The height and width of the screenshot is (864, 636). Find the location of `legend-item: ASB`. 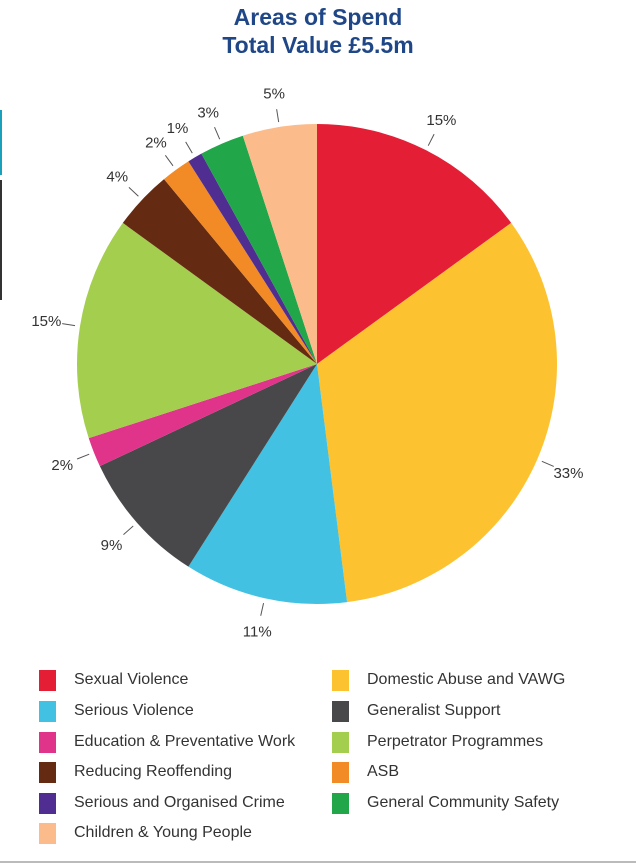

legend-item: ASB is located at coordinates (365, 772).